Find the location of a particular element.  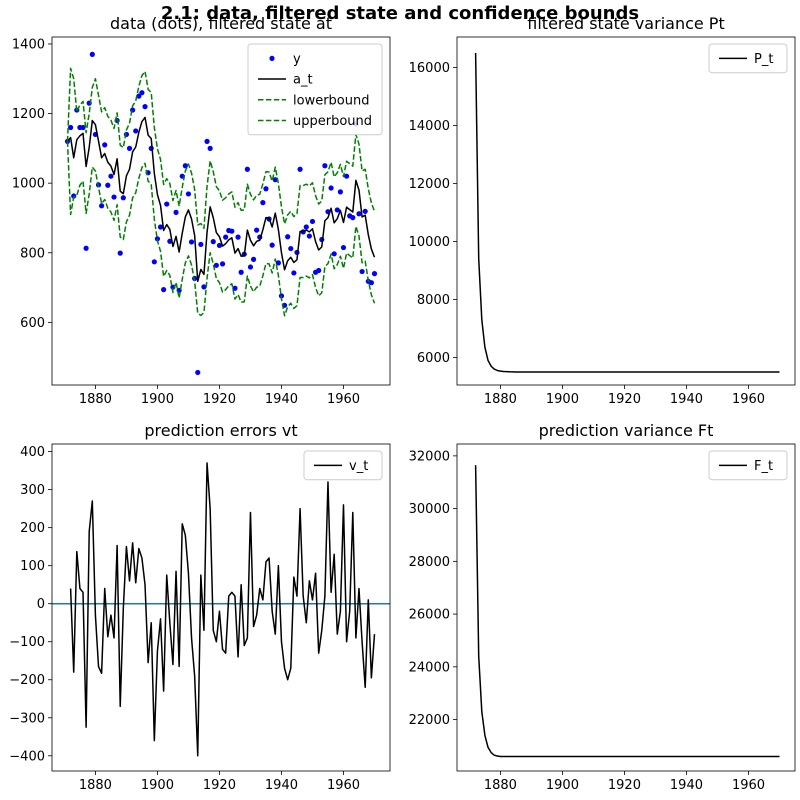

y-tick-label: 30000 is located at coordinates (429, 509).